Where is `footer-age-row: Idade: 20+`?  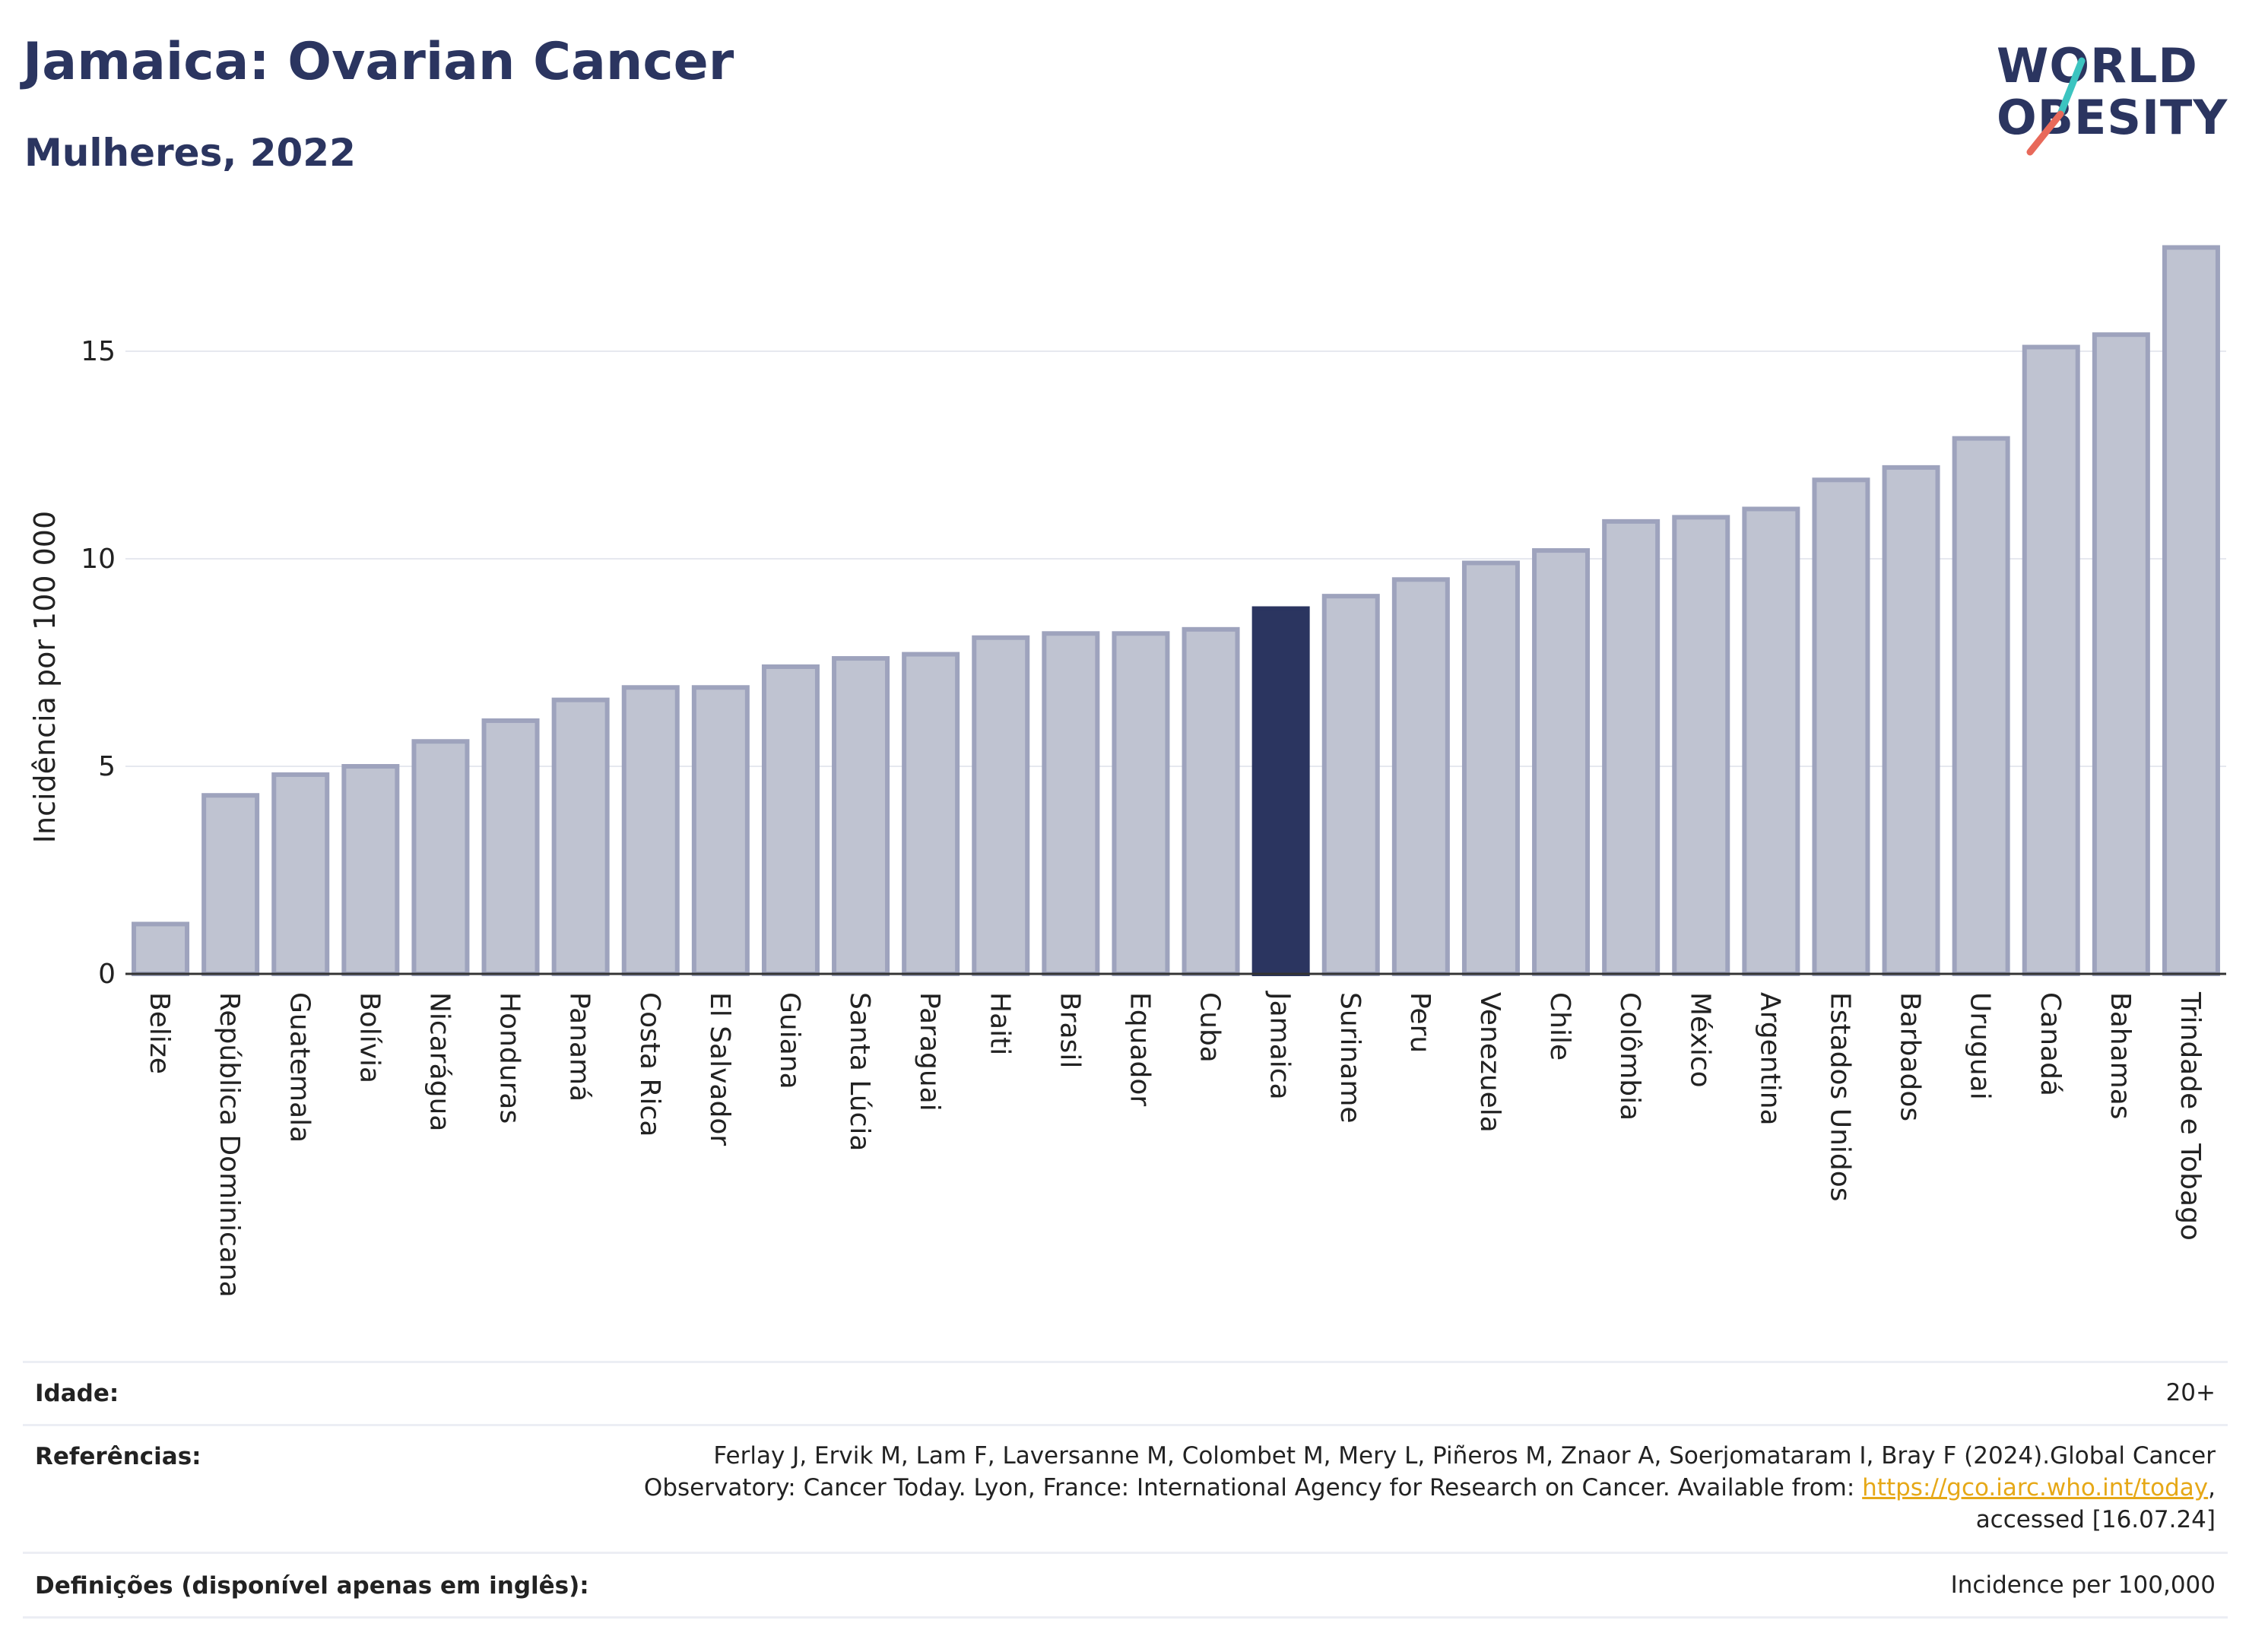 footer-age-row: Idade: 20+ is located at coordinates (1125, 1392).